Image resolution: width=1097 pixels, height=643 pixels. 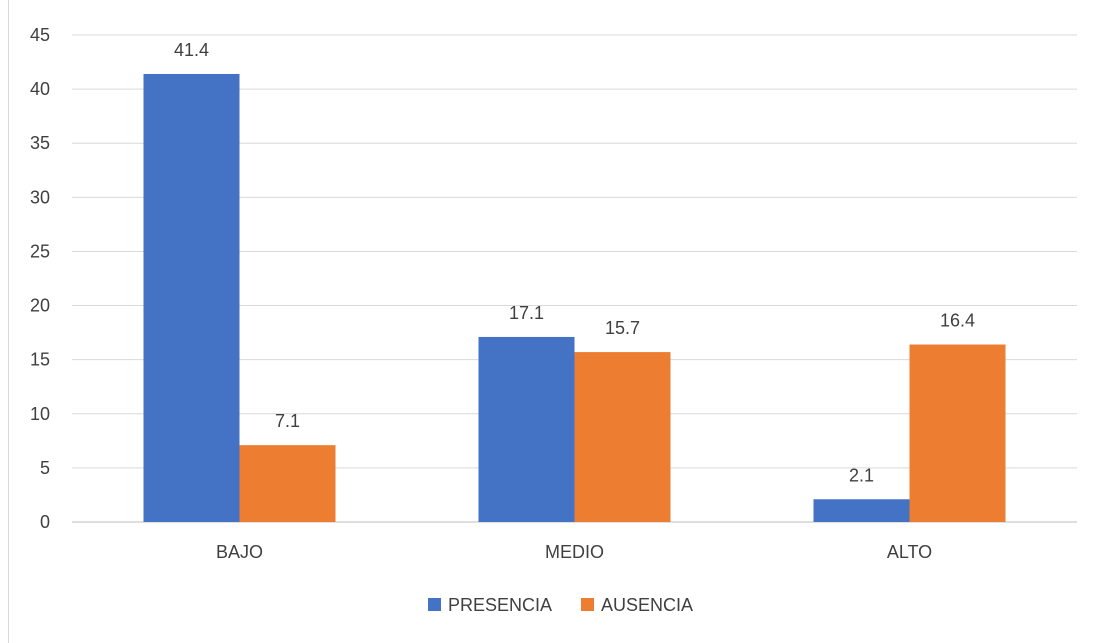 I want to click on x-category-label: ALTO, so click(x=909, y=552).